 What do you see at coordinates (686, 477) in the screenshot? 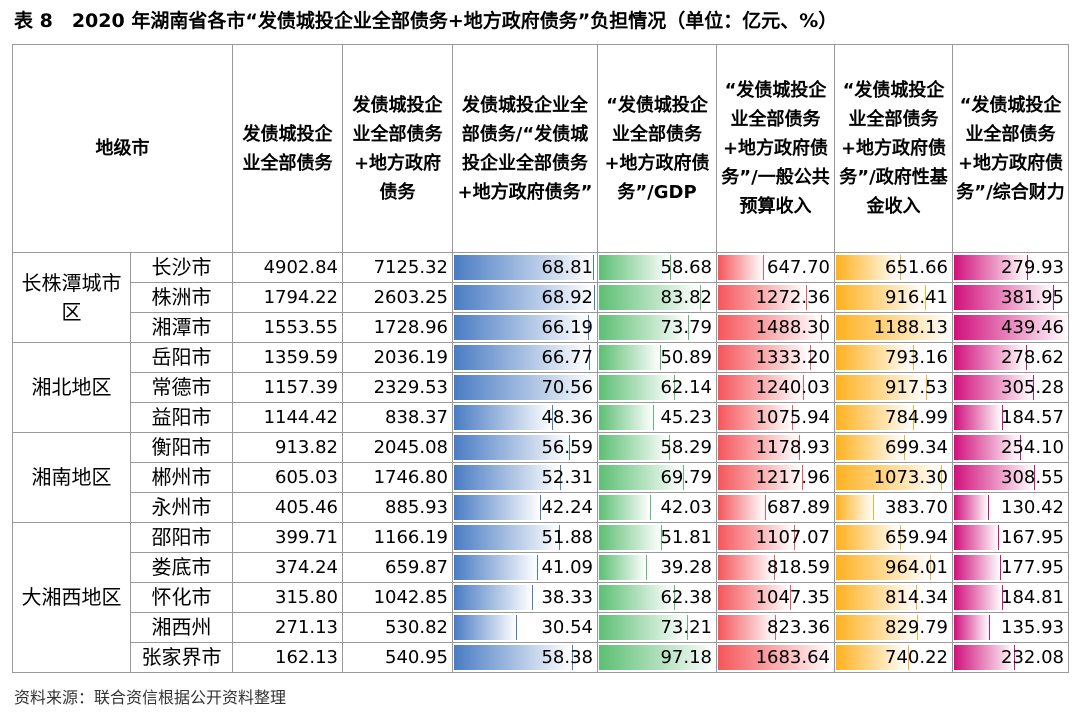
I see `cell-text: 69.79` at bounding box center [686, 477].